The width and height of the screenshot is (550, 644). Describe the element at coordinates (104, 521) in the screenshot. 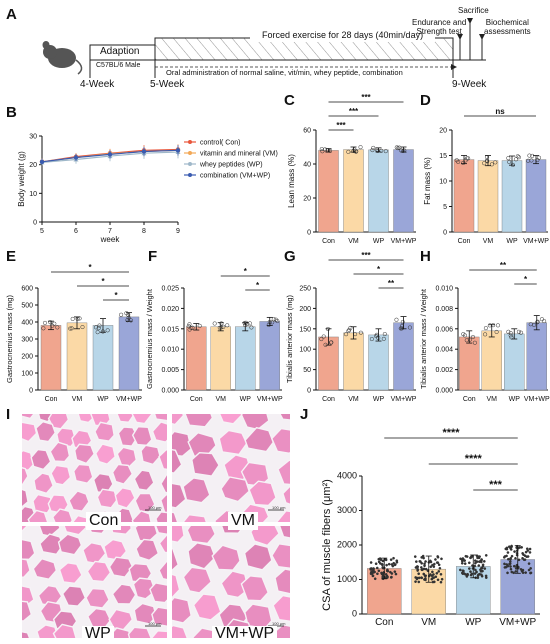

I see `histology-label-con: Con` at that location.